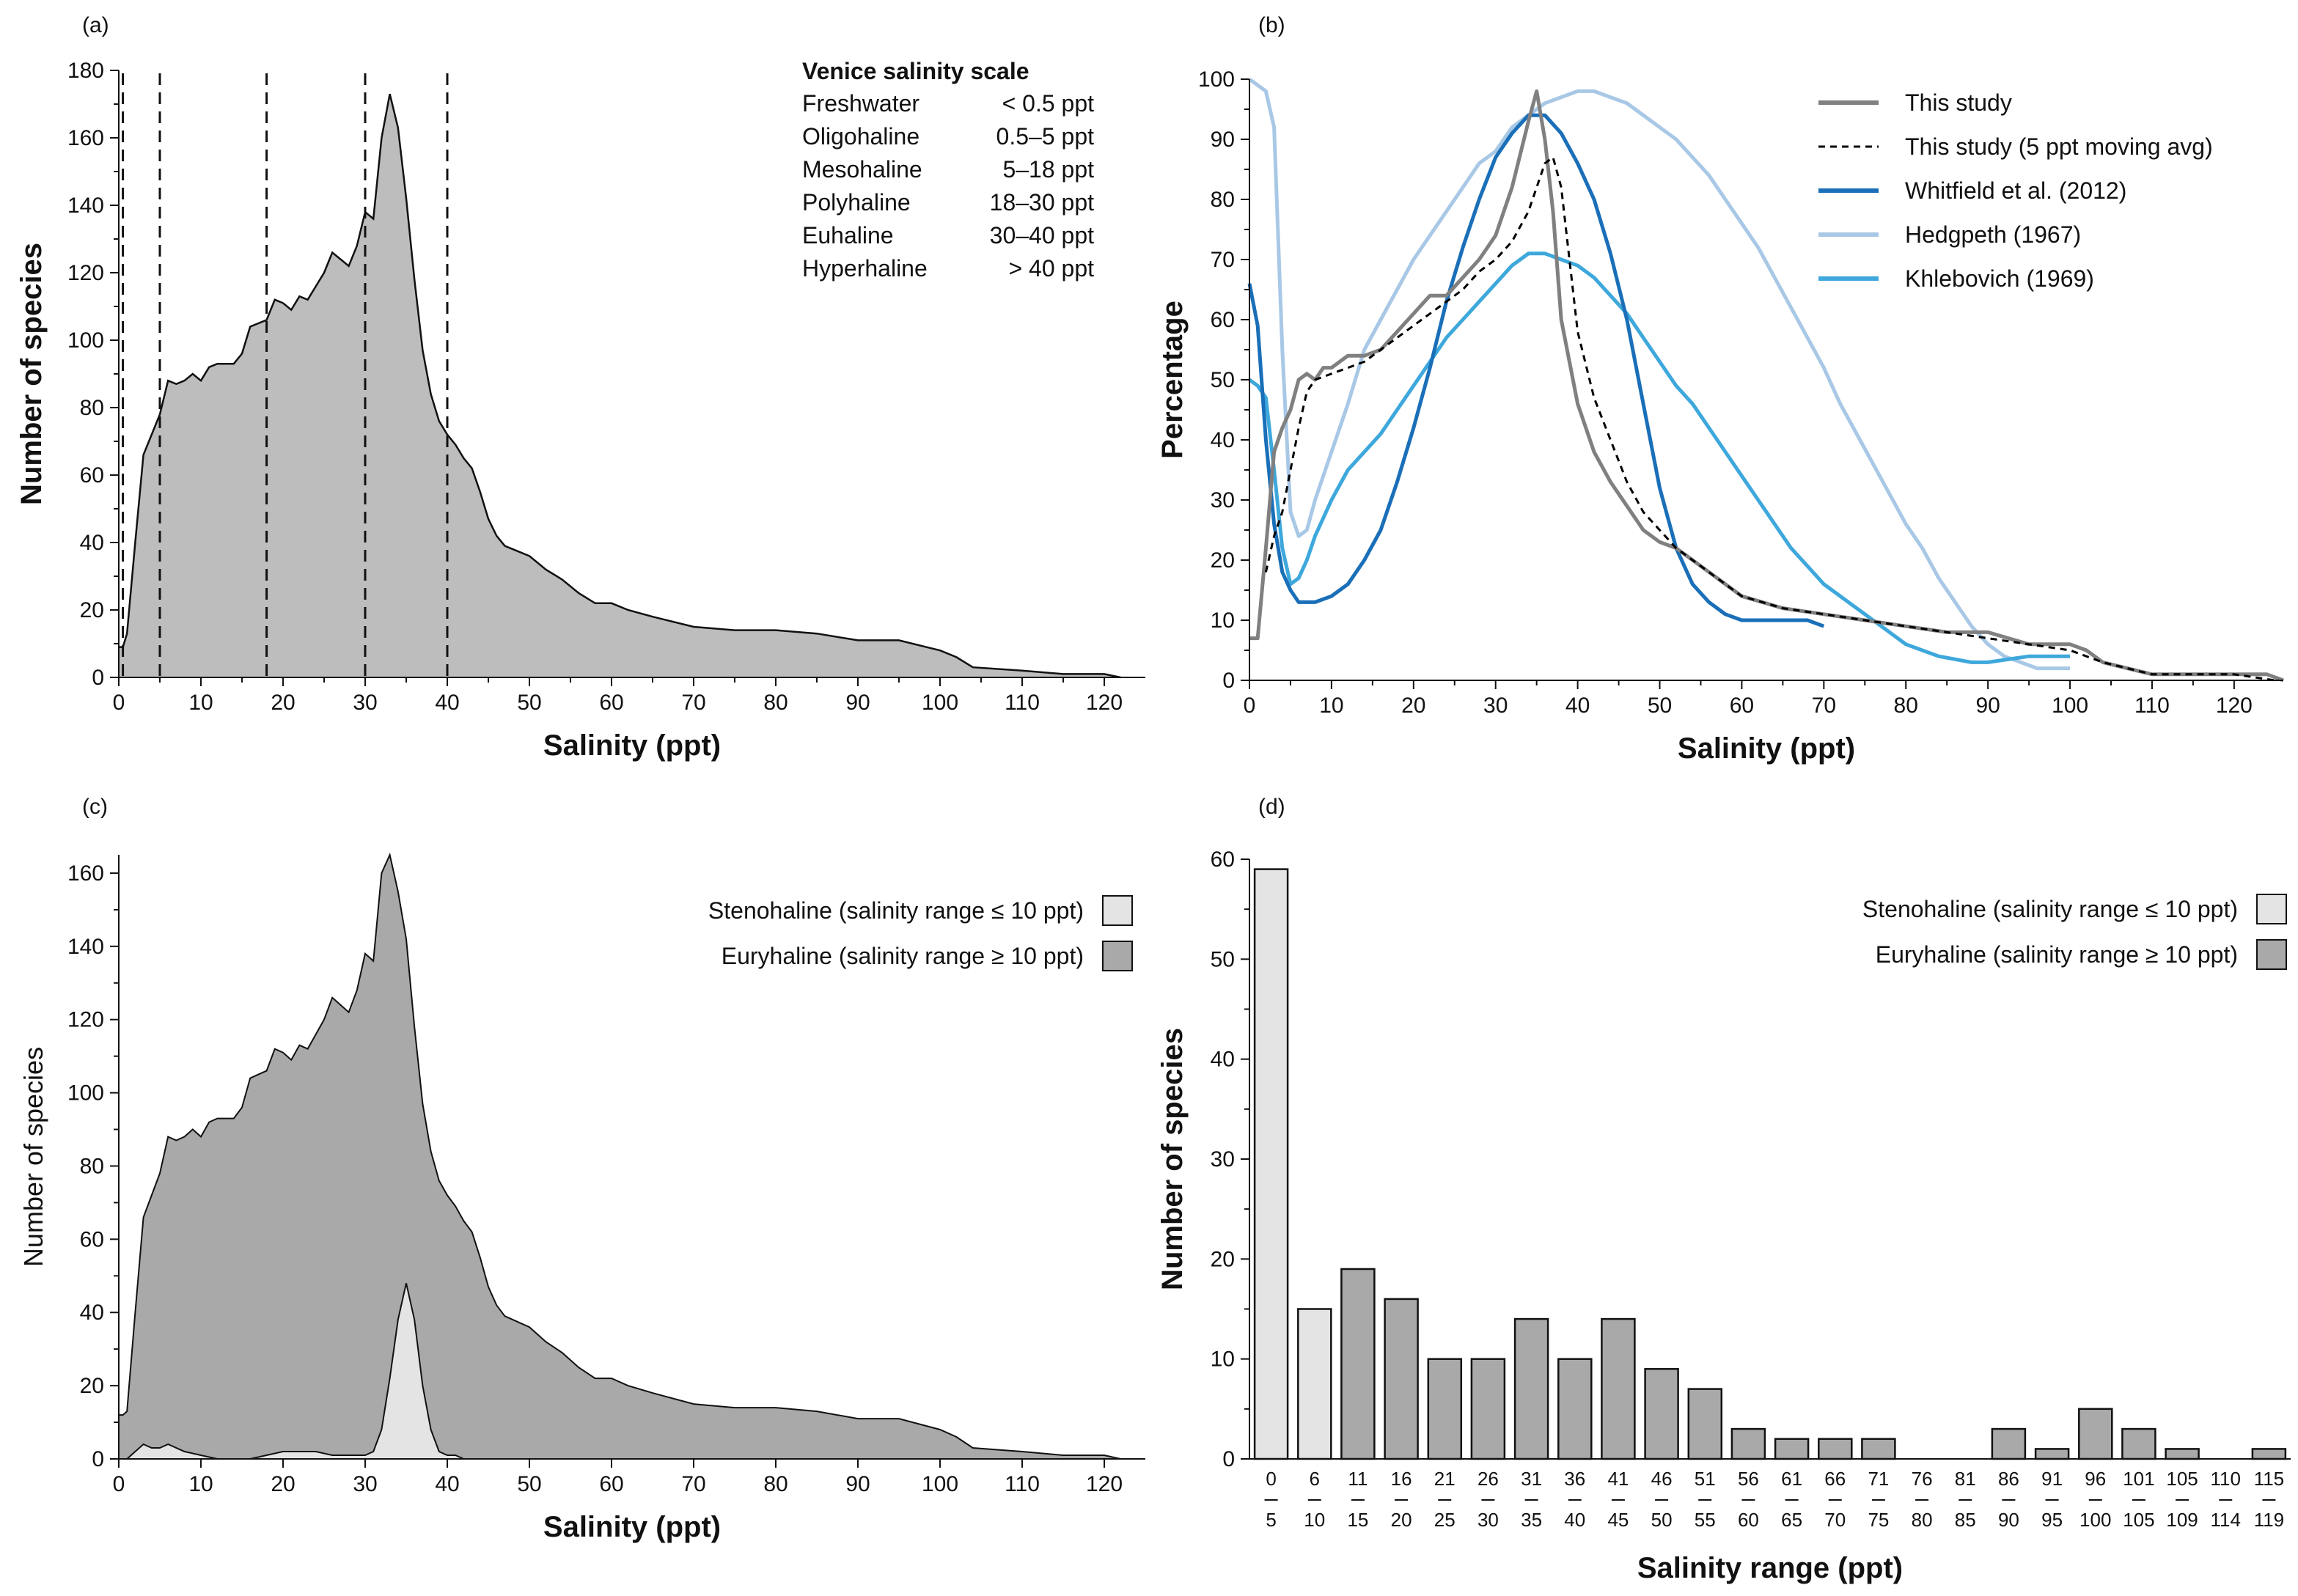  I want to click on b-xtick-label: 100, so click(2070, 706).